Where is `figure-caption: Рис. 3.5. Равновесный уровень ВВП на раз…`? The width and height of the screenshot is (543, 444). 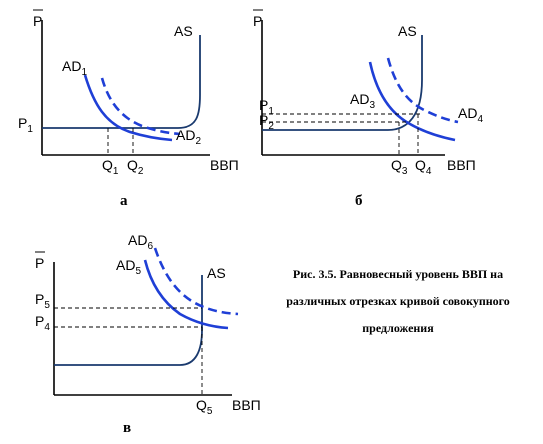
figure-caption: Рис. 3.5. Равновесный уровень ВВП на раз… is located at coordinates (398, 301).